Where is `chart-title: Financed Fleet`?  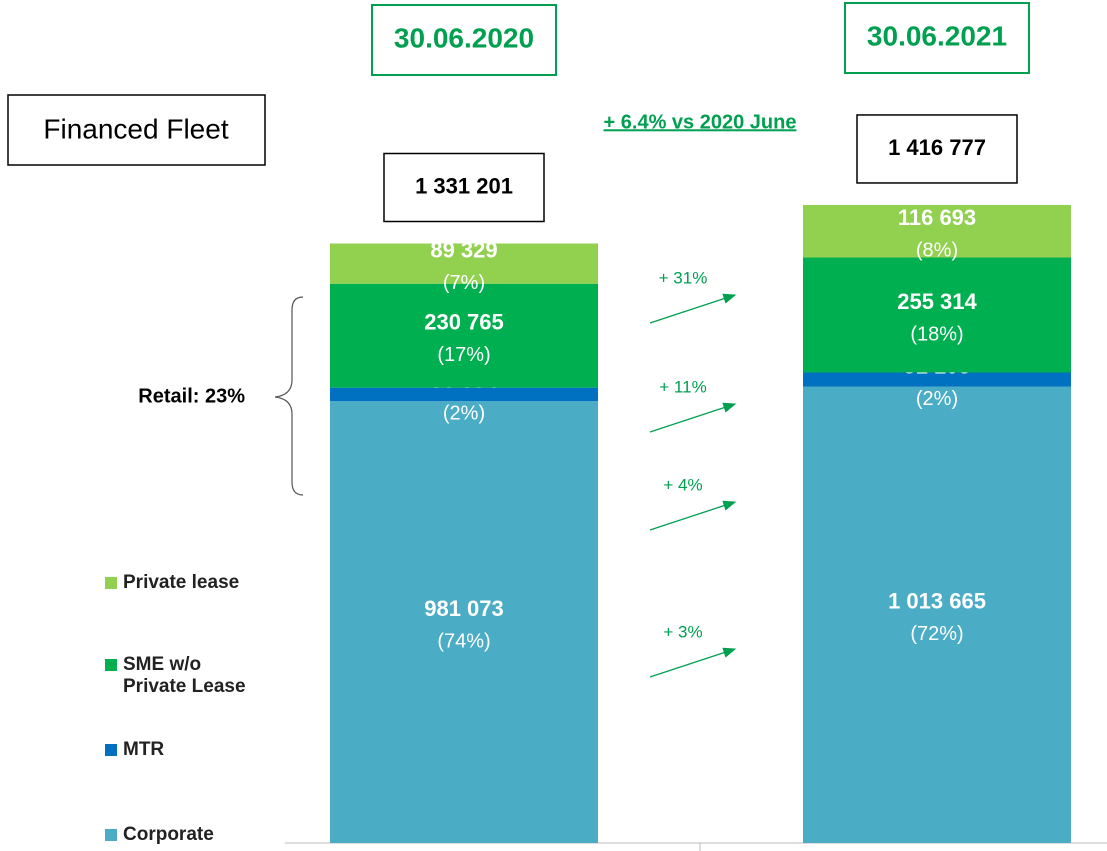 chart-title: Financed Fleet is located at coordinates (135, 128).